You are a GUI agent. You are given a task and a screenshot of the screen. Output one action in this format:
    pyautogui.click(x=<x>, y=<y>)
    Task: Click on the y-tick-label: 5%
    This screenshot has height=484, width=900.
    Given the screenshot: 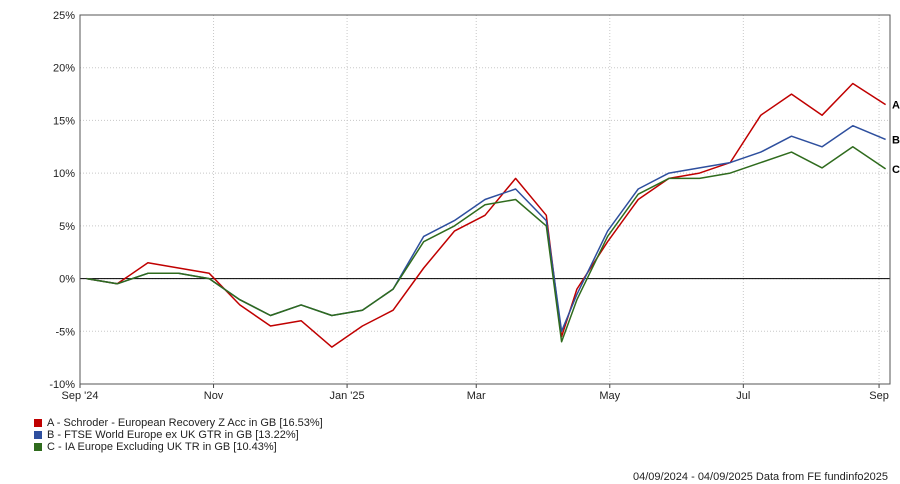 What is the action you would take?
    pyautogui.click(x=67, y=227)
    